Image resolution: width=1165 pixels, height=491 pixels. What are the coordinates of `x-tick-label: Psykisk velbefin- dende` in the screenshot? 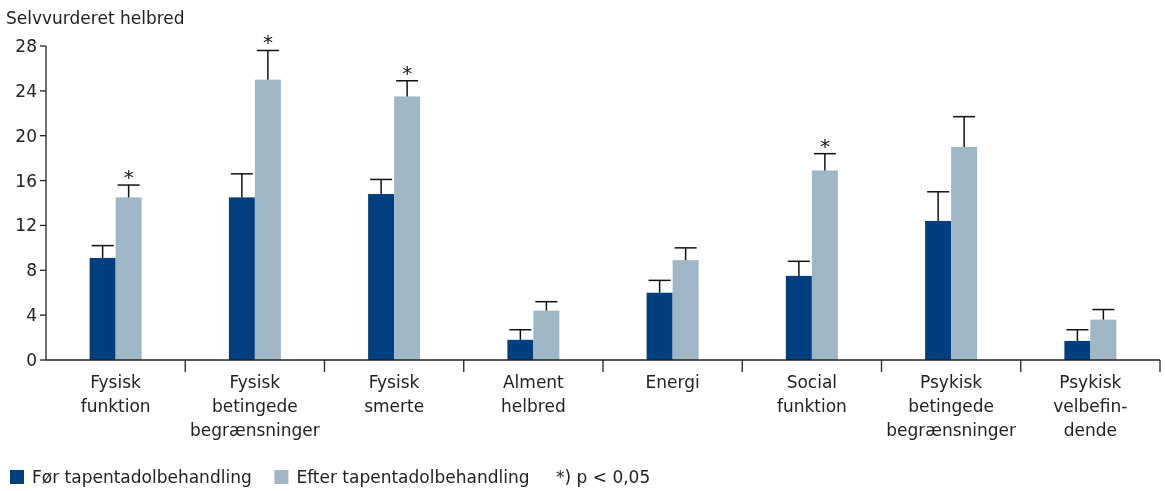 It's located at (1090, 406).